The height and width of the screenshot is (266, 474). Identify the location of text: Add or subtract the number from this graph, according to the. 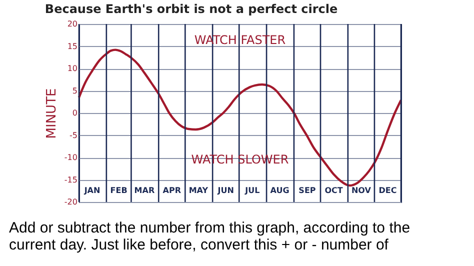
(209, 228).